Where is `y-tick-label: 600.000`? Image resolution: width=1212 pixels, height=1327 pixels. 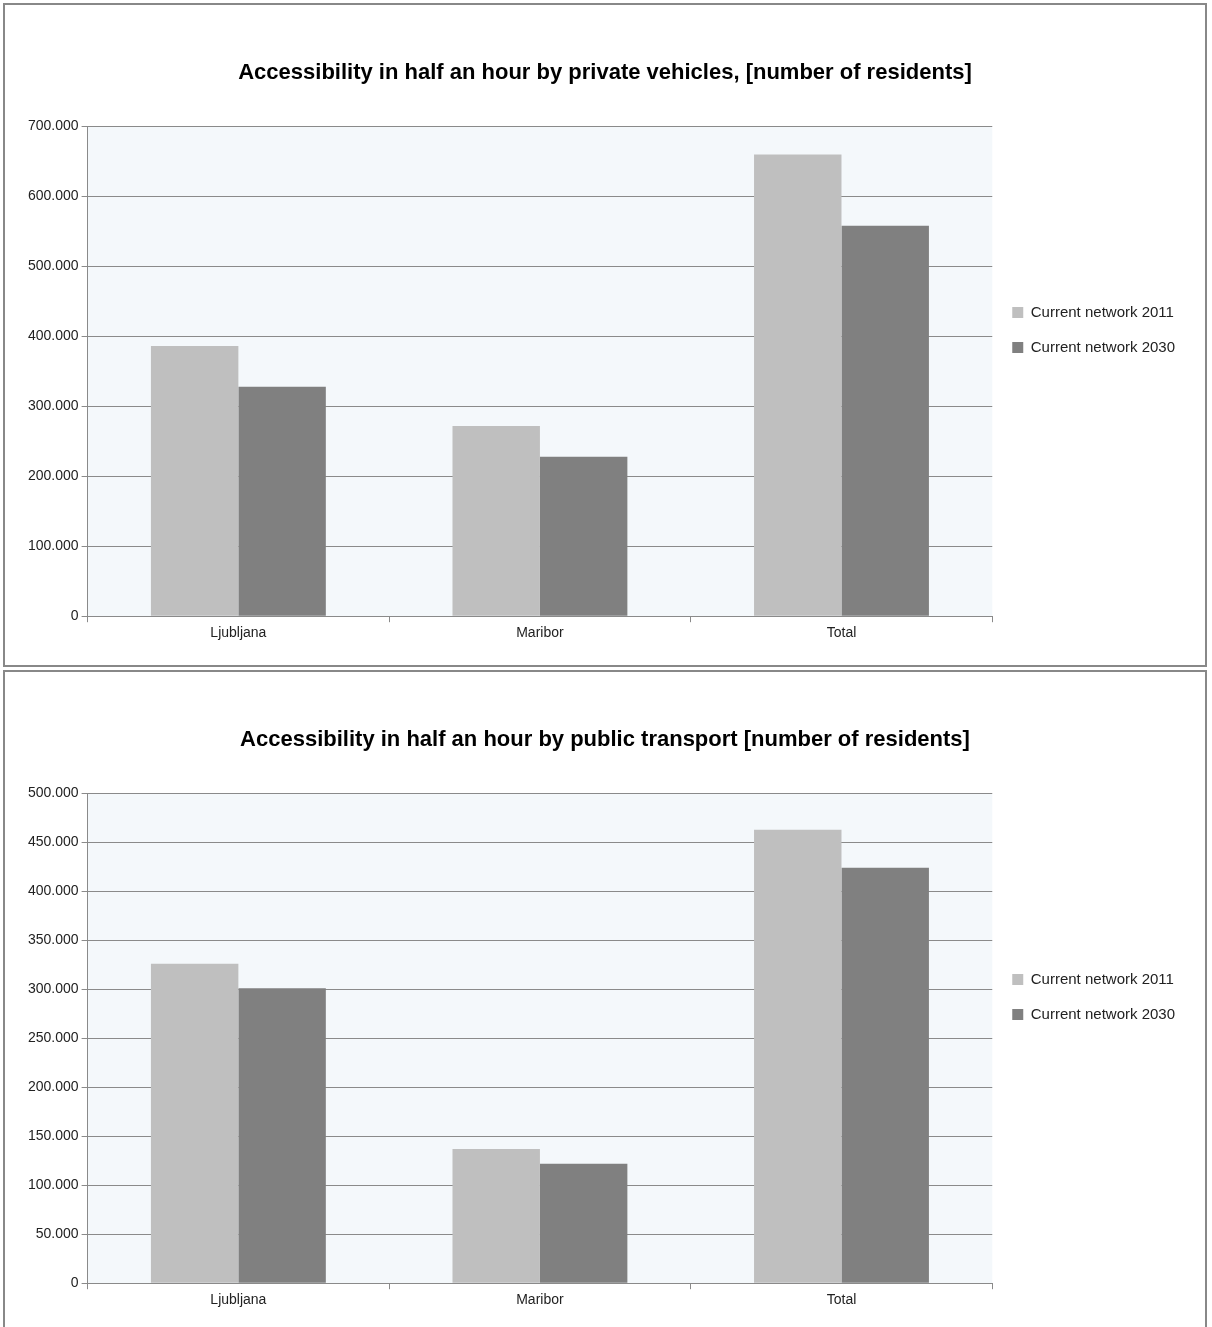
y-tick-label: 600.000 is located at coordinates (53, 195).